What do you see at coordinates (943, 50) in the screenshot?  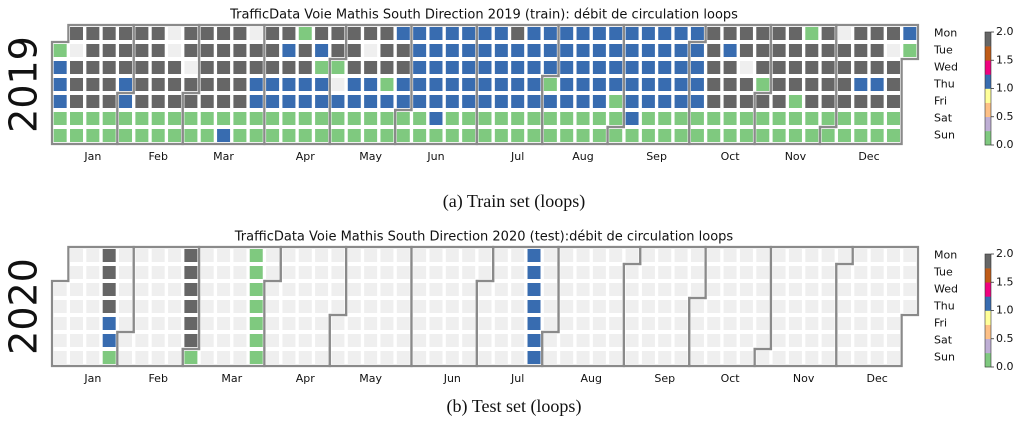 I see `day-label: Tue` at bounding box center [943, 50].